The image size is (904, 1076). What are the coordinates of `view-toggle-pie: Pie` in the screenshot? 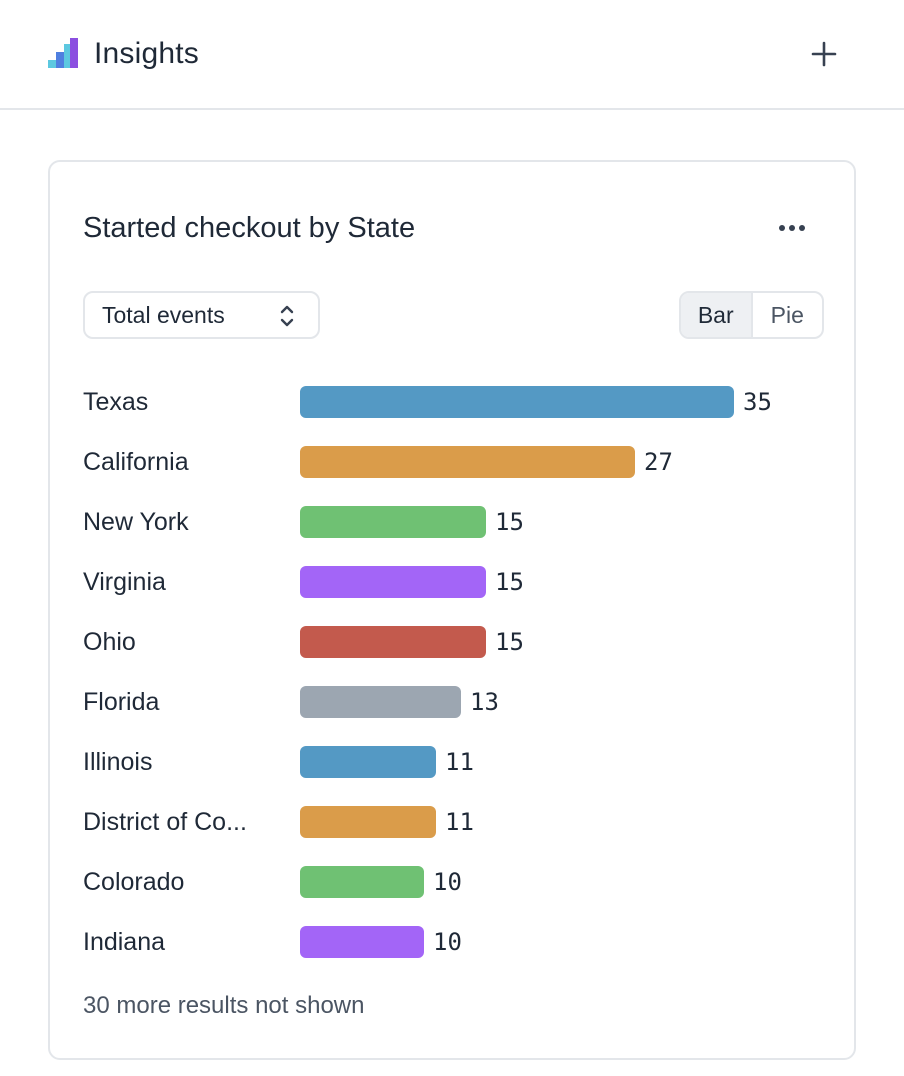 It's located at (787, 314).